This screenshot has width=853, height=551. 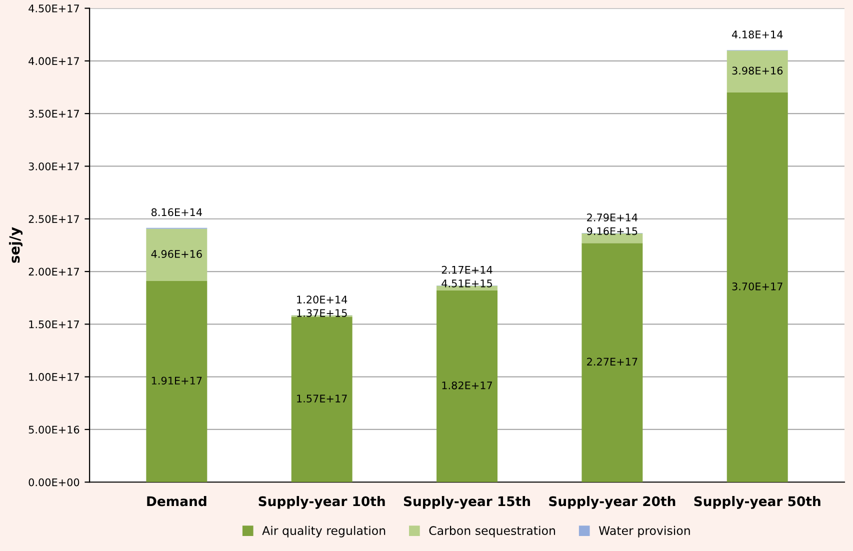 I want to click on y-tick-label: 5.00E+16, so click(x=54, y=430).